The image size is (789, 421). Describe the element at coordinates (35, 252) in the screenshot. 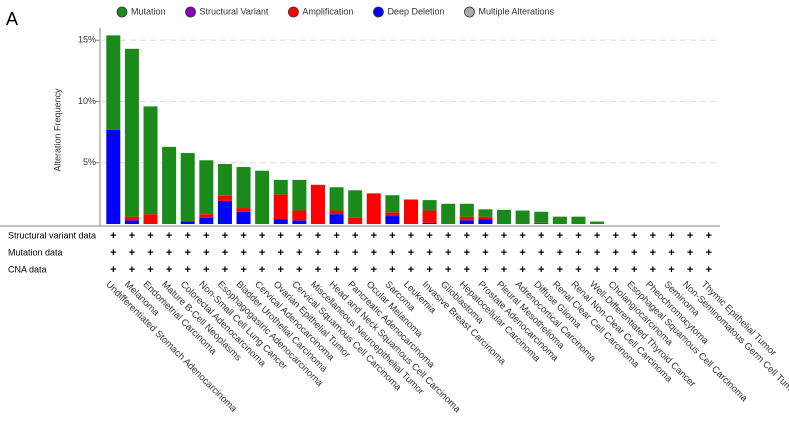

I see `profile-row-label: Mutation data` at that location.